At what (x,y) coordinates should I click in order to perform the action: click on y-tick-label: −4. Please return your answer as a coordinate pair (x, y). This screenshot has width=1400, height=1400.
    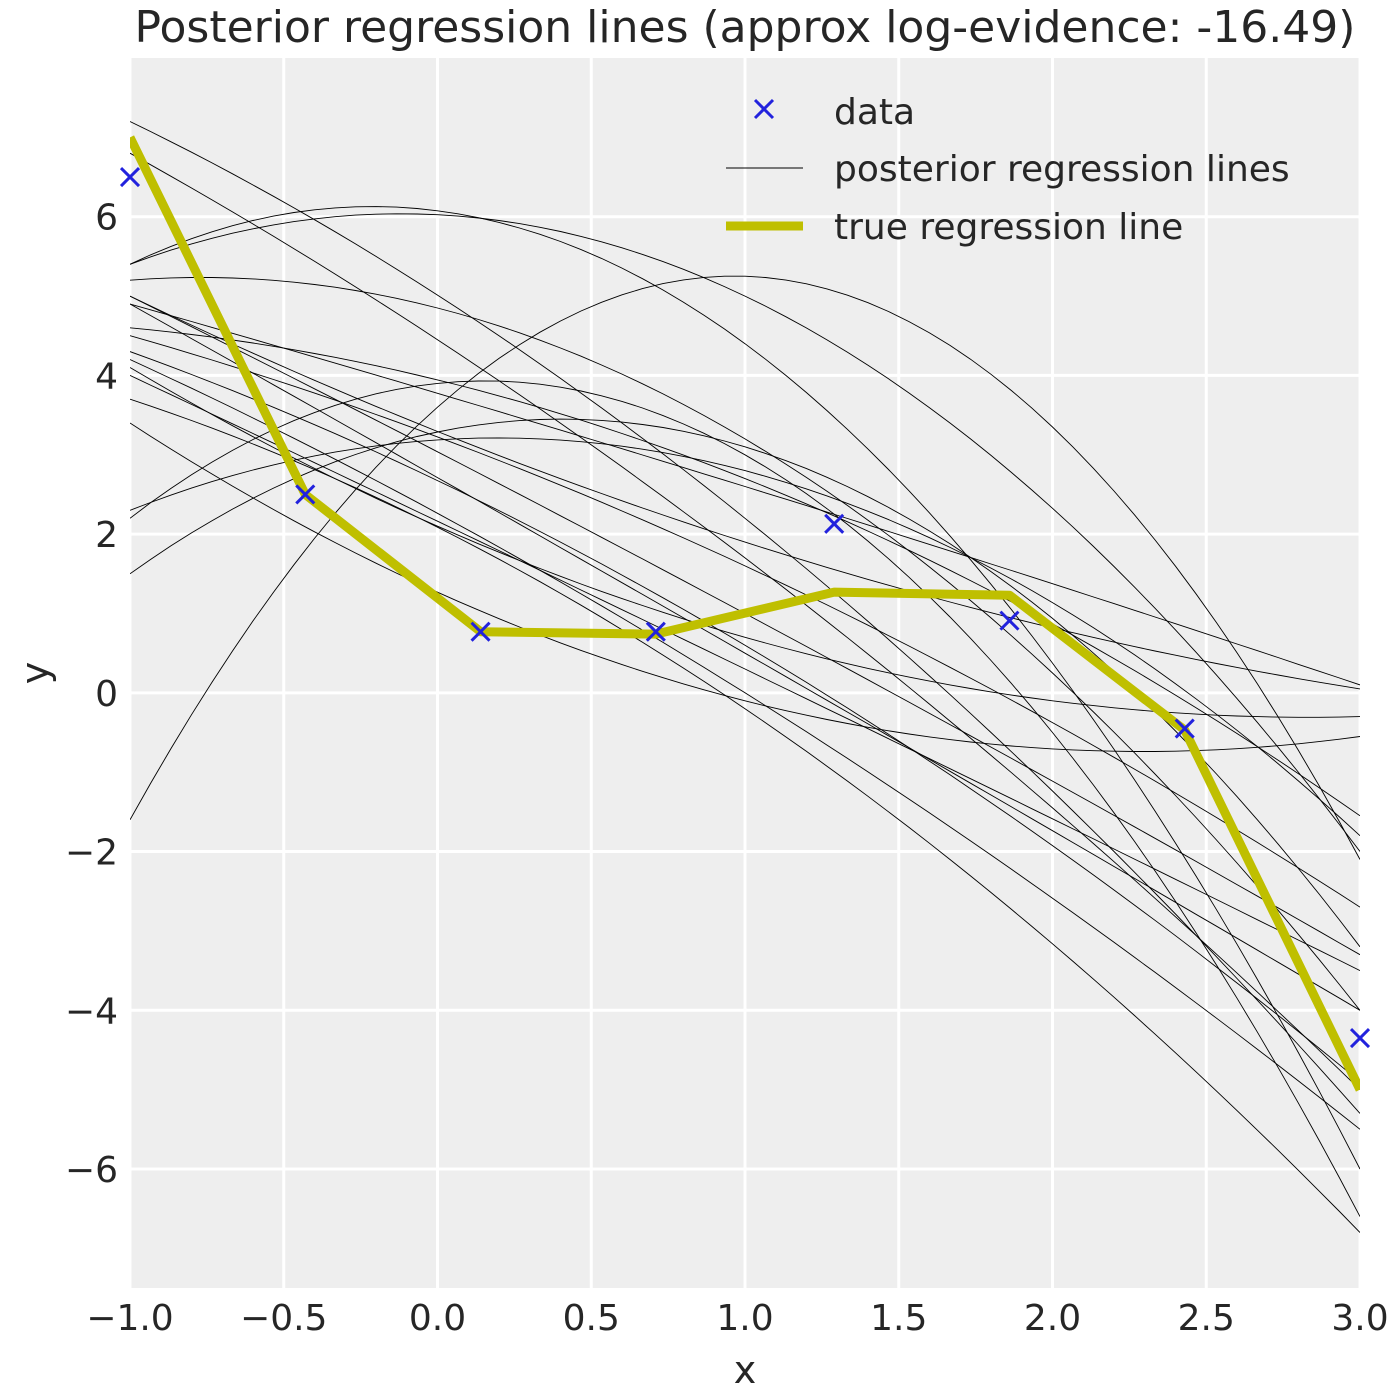
    Looking at the image, I should click on (91, 1011).